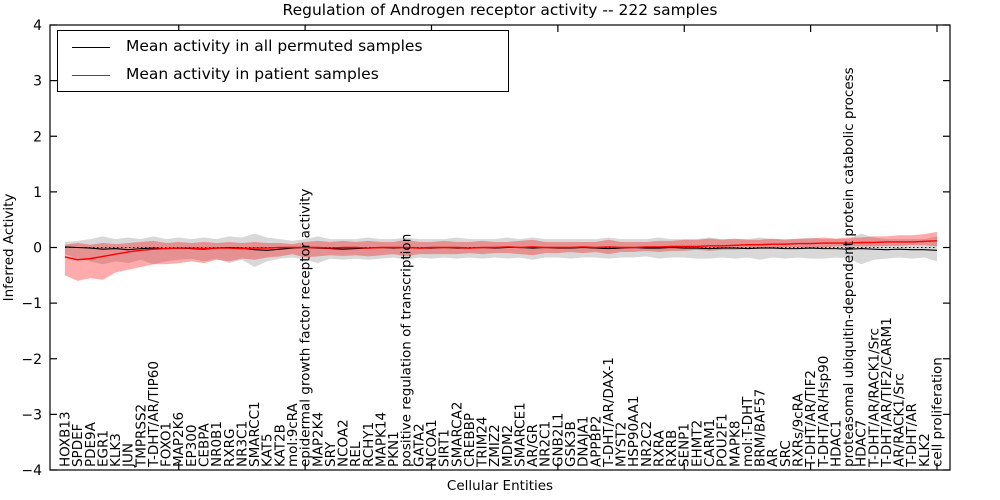 The image size is (1000, 500). Describe the element at coordinates (205, 445) in the screenshot. I see `x-category-label: CEBPA` at that location.